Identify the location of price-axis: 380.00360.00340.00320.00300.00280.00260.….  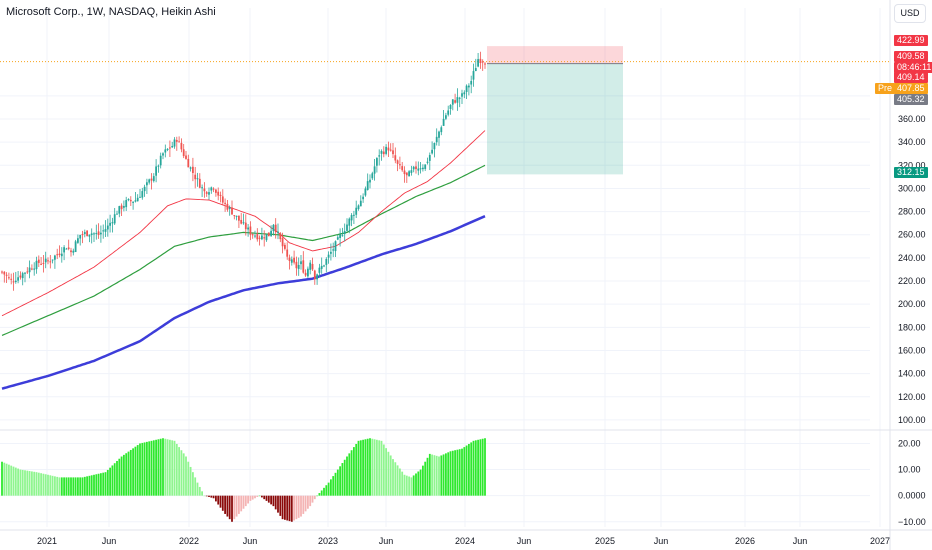
(912, 258).